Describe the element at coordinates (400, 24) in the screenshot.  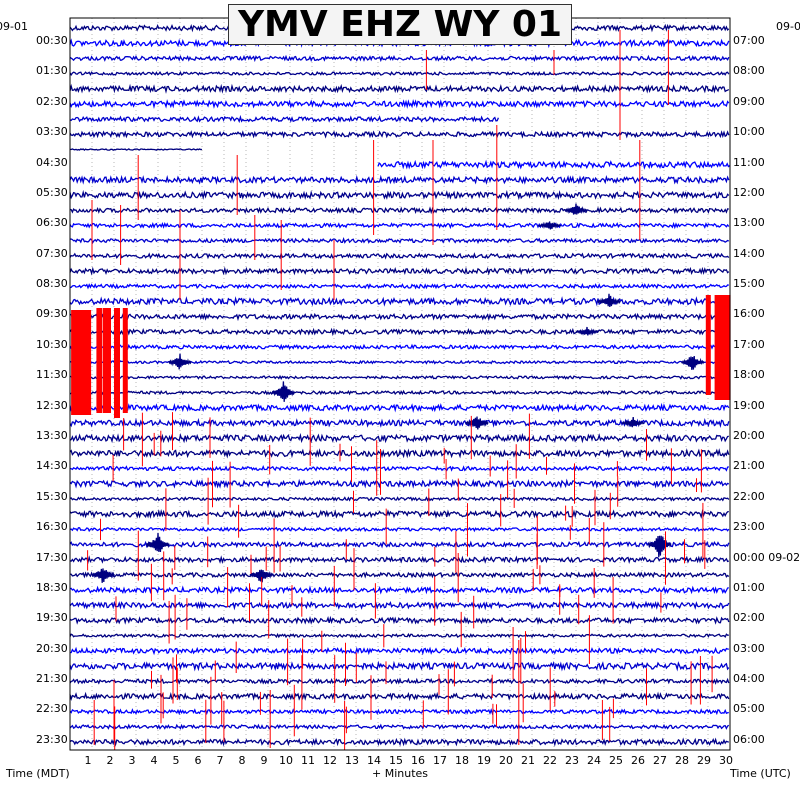
I see `chart-title: YMV EHZ WY 01` at that location.